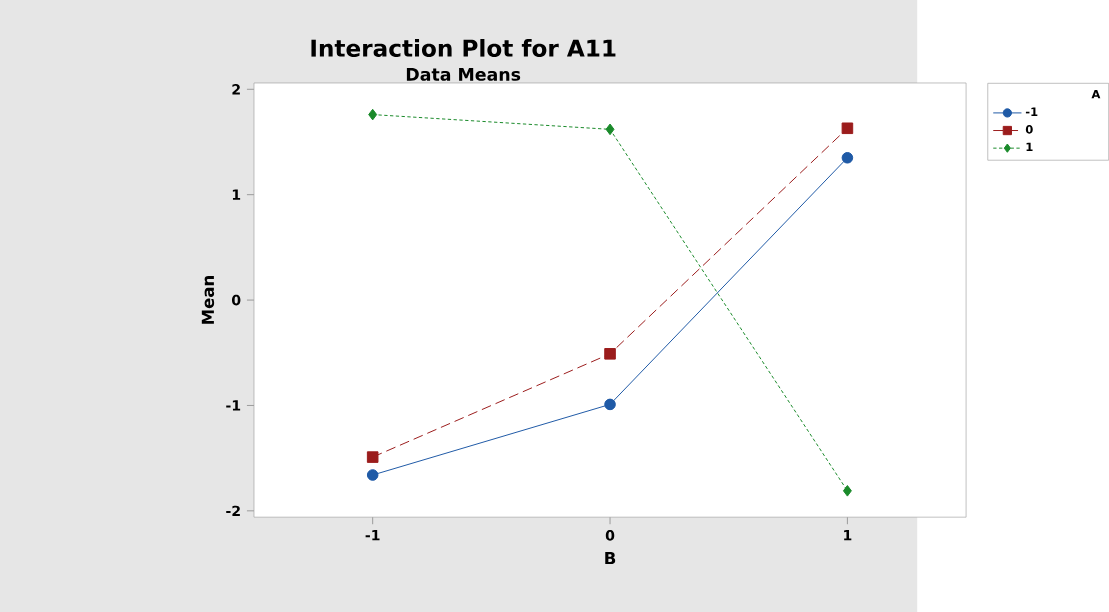 The width and height of the screenshot is (1109, 612). Describe the element at coordinates (610, 558) in the screenshot. I see `x-axis-title: B` at that location.